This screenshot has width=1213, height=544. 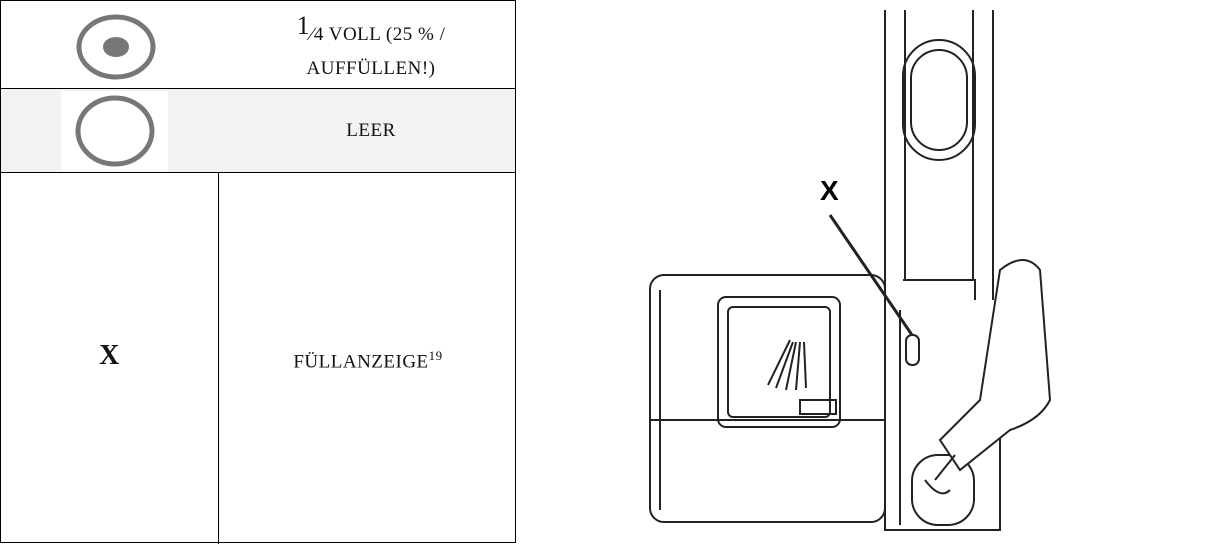 I want to click on row-text: LEER, so click(x=371, y=130).